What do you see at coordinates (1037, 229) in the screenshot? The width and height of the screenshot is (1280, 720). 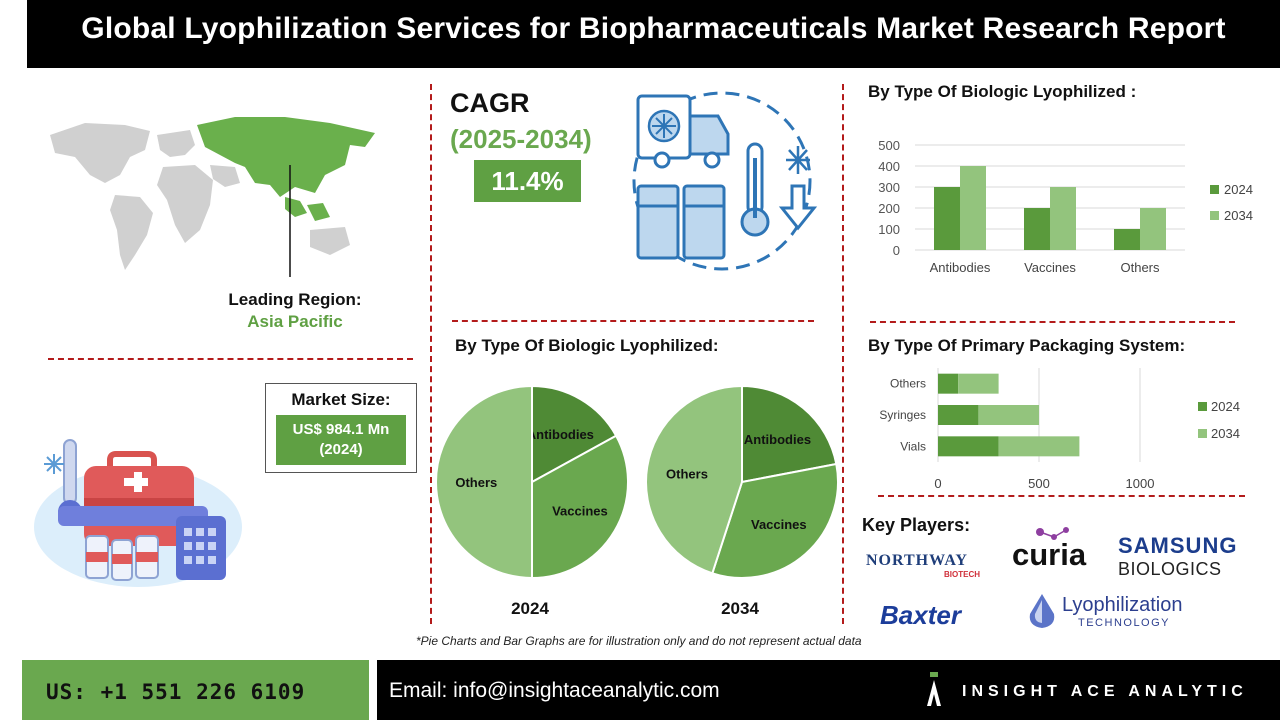 I see `bar-vaccines-2024` at bounding box center [1037, 229].